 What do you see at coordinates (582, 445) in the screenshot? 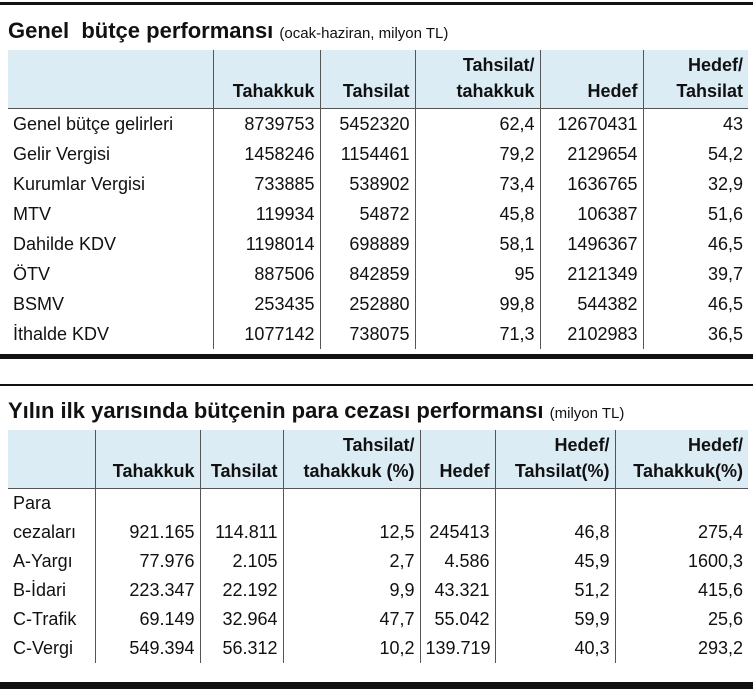
I see `cell-text: Hedef/` at bounding box center [582, 445].